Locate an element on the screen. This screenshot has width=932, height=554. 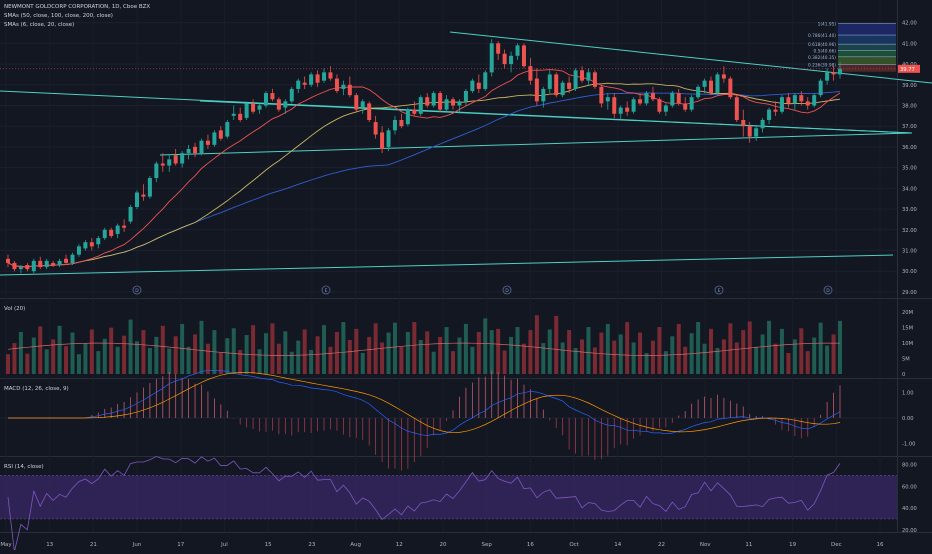
event-marker-label: D is located at coordinates (137, 291).